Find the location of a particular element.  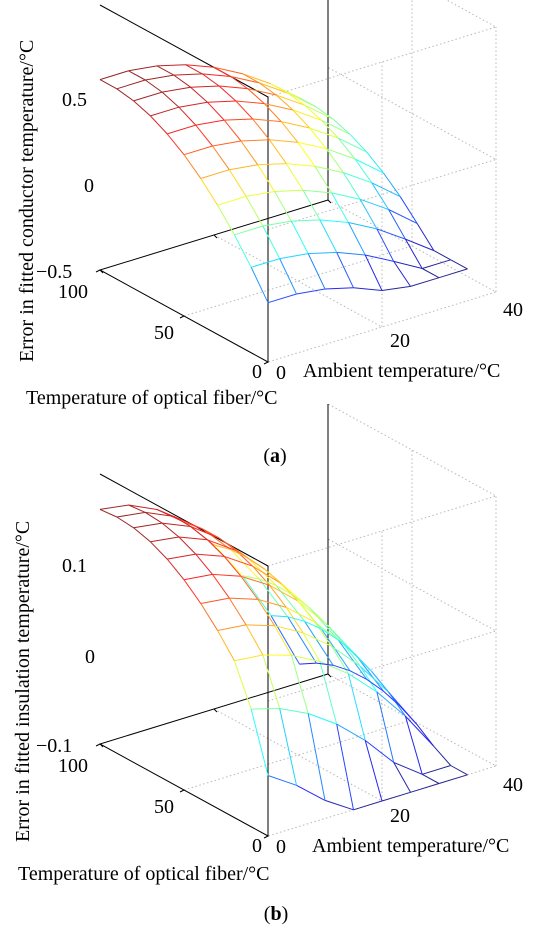

x-tick-label: 50 is located at coordinates (164, 807).